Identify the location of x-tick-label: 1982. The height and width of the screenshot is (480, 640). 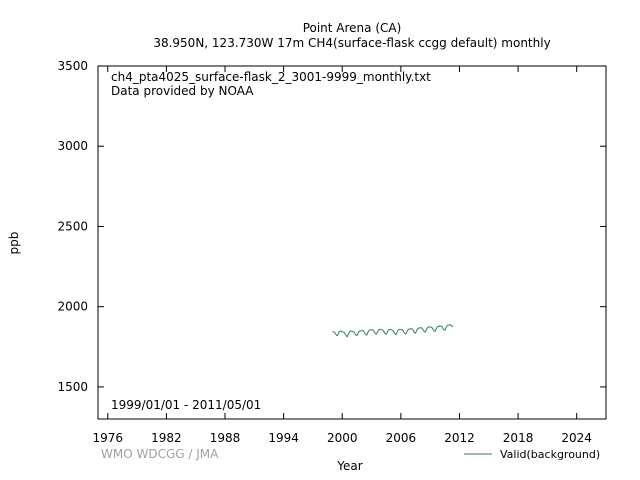
(166, 438).